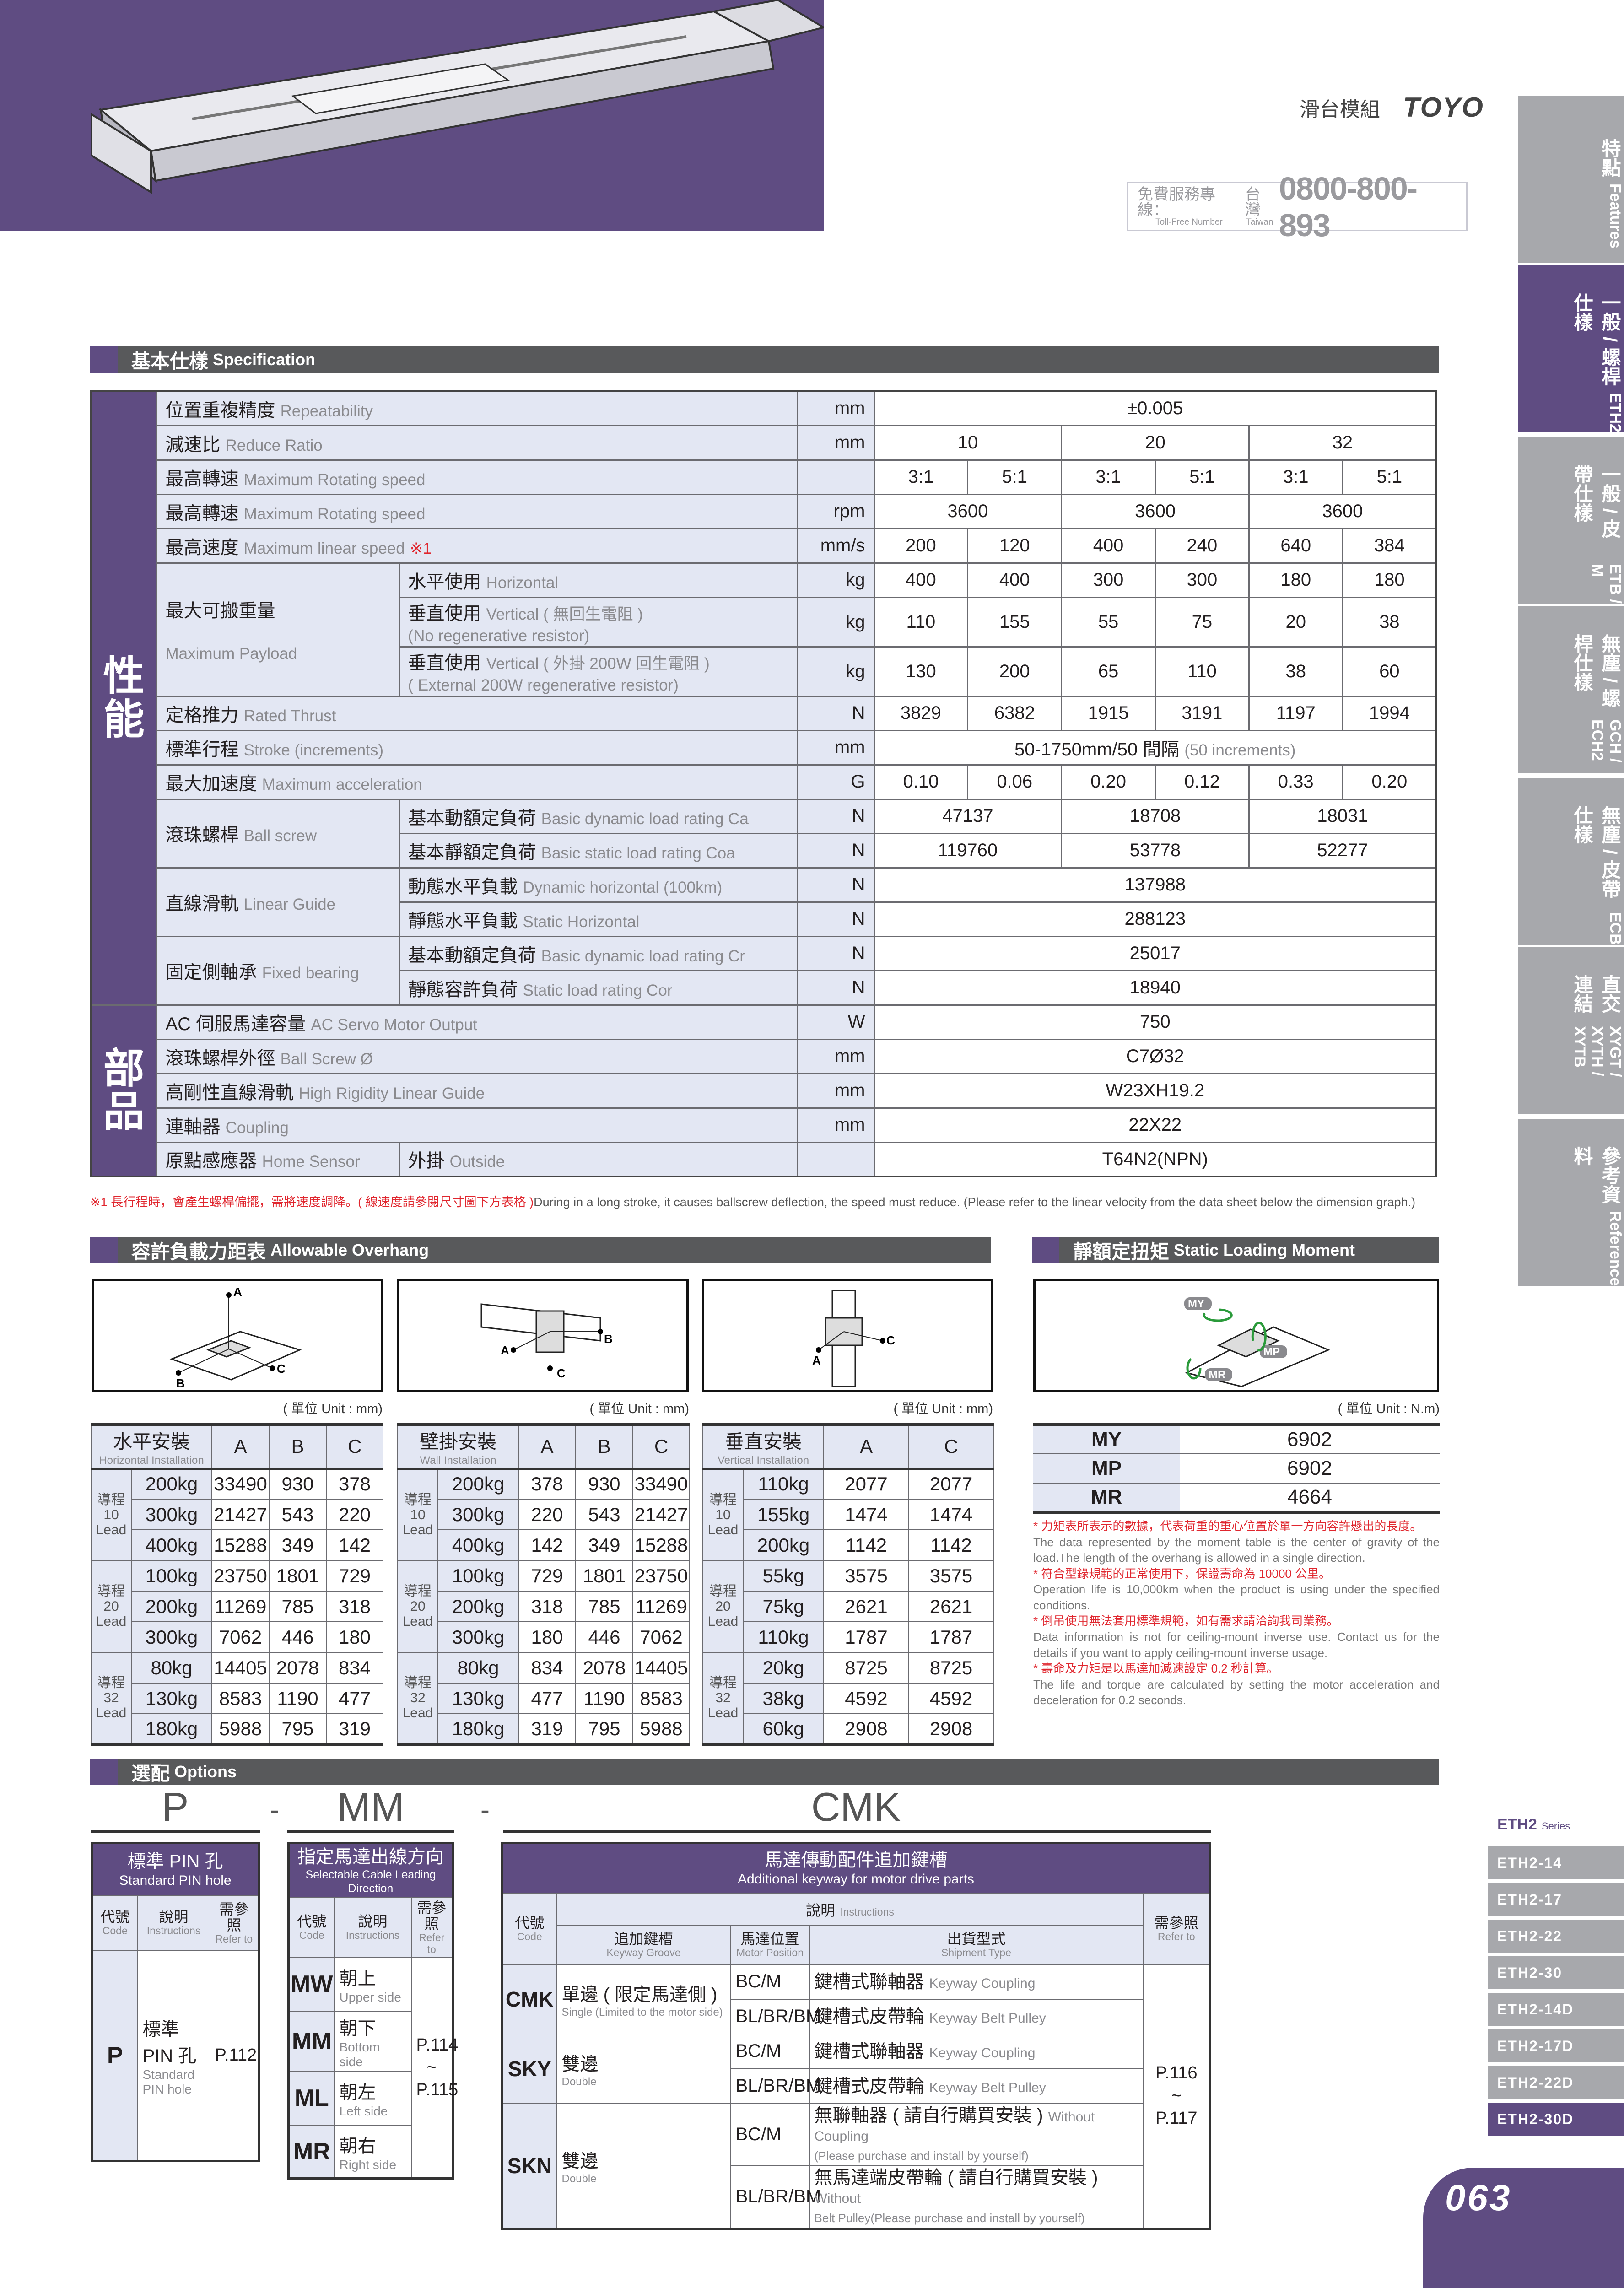 This screenshot has width=1624, height=2288. Describe the element at coordinates (355, 1545) in the screenshot. I see `overhang-cell: 142` at that location.